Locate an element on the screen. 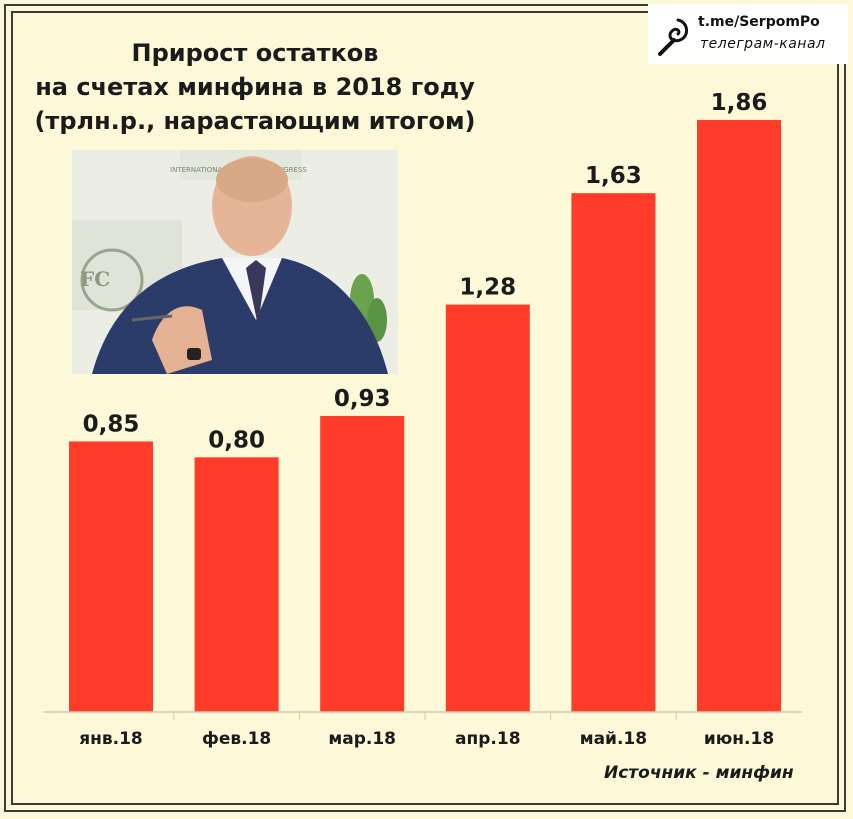 This screenshot has width=853, height=819. portrait-photo: FC INTERNATIONAL FINANCIAL CONGRESS is located at coordinates (235, 262).